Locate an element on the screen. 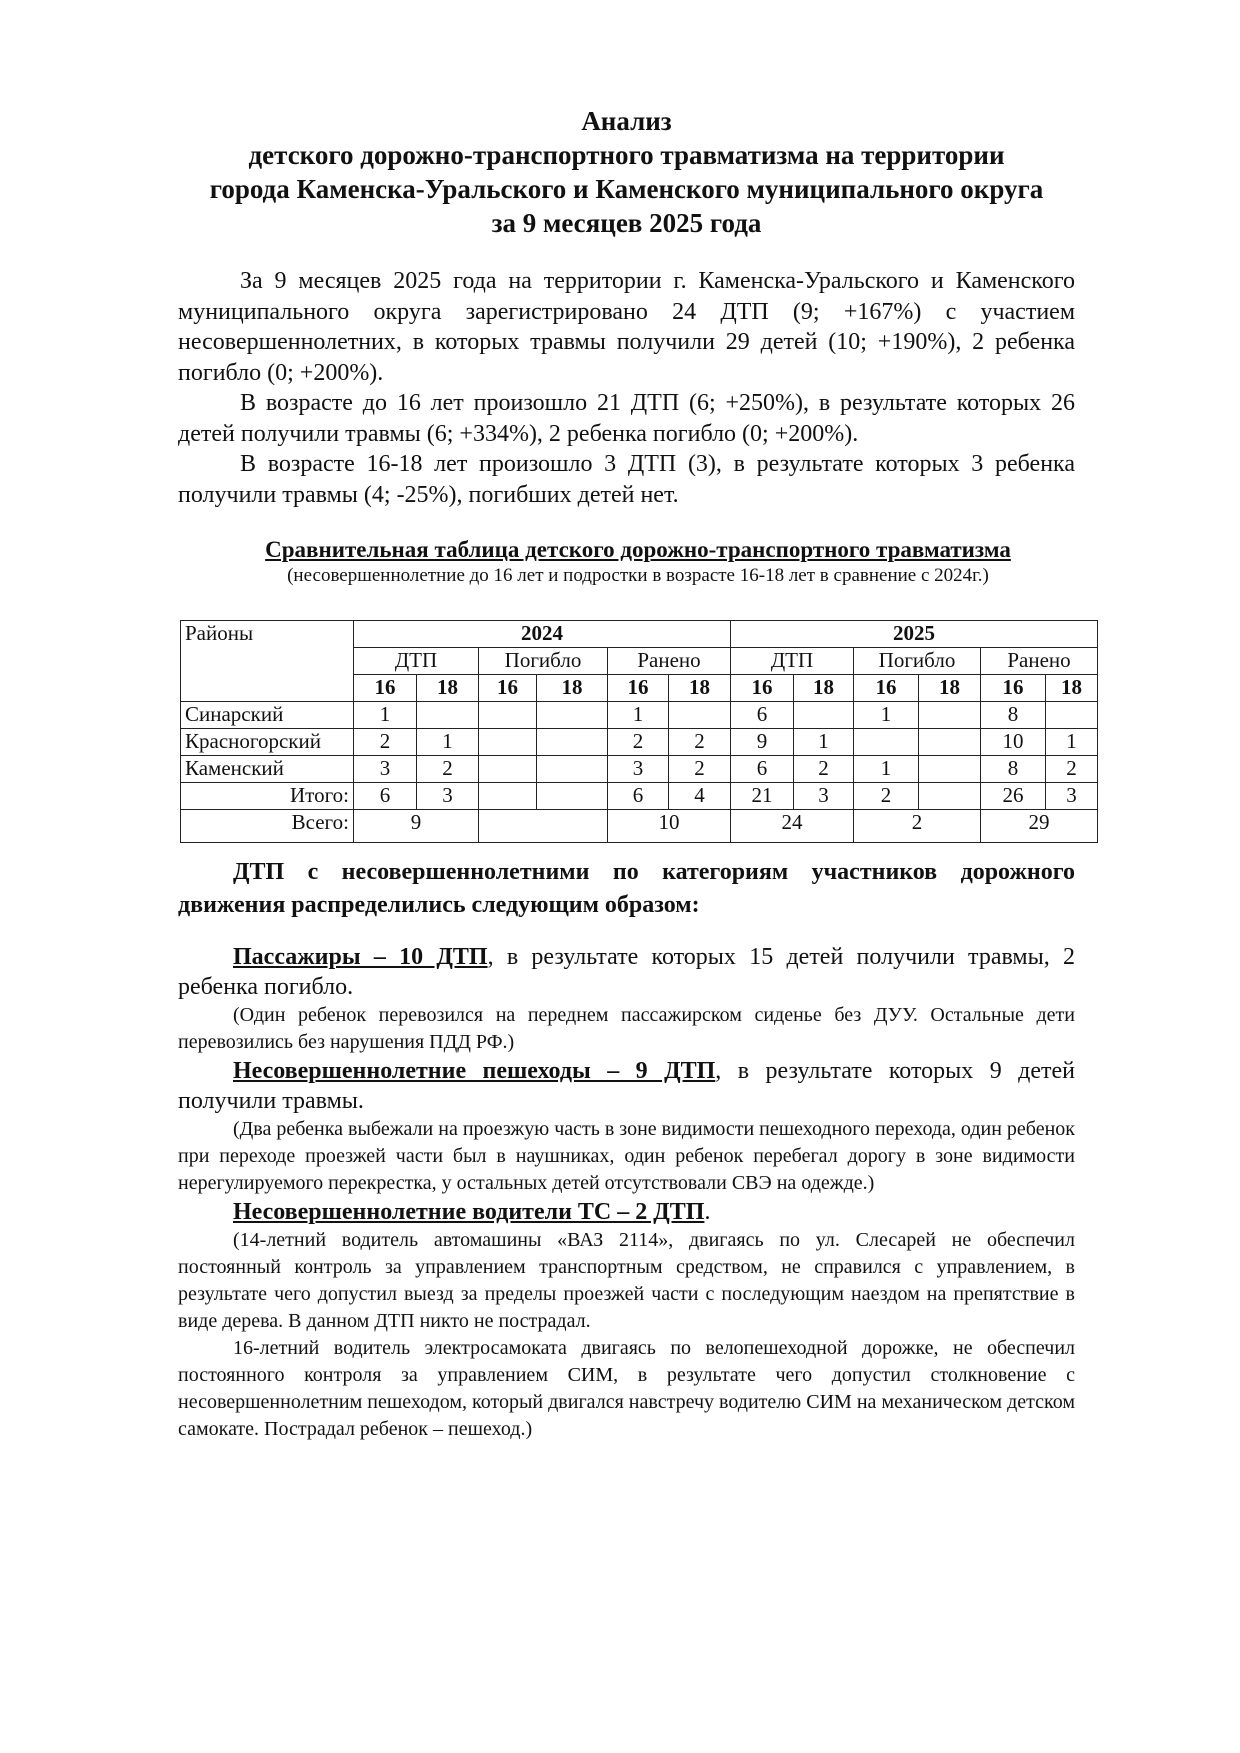 The width and height of the screenshot is (1240, 1753). table-cell: 4 is located at coordinates (699, 796).